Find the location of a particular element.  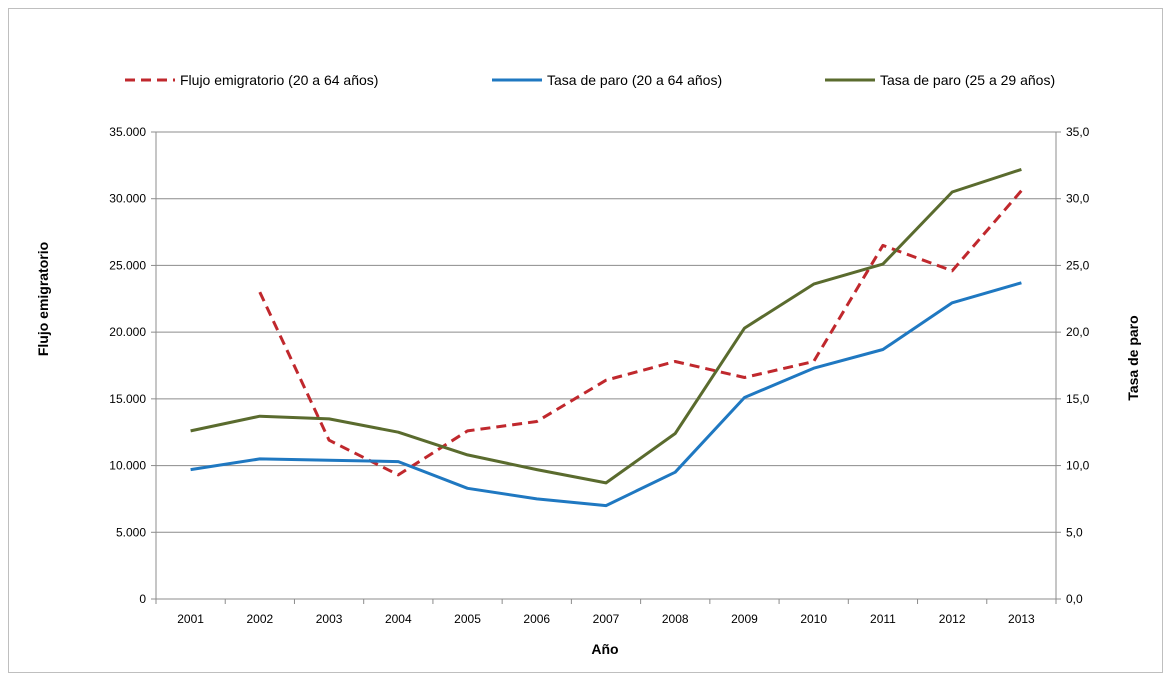

right-tick-label: 20,0 is located at coordinates (1078, 332).